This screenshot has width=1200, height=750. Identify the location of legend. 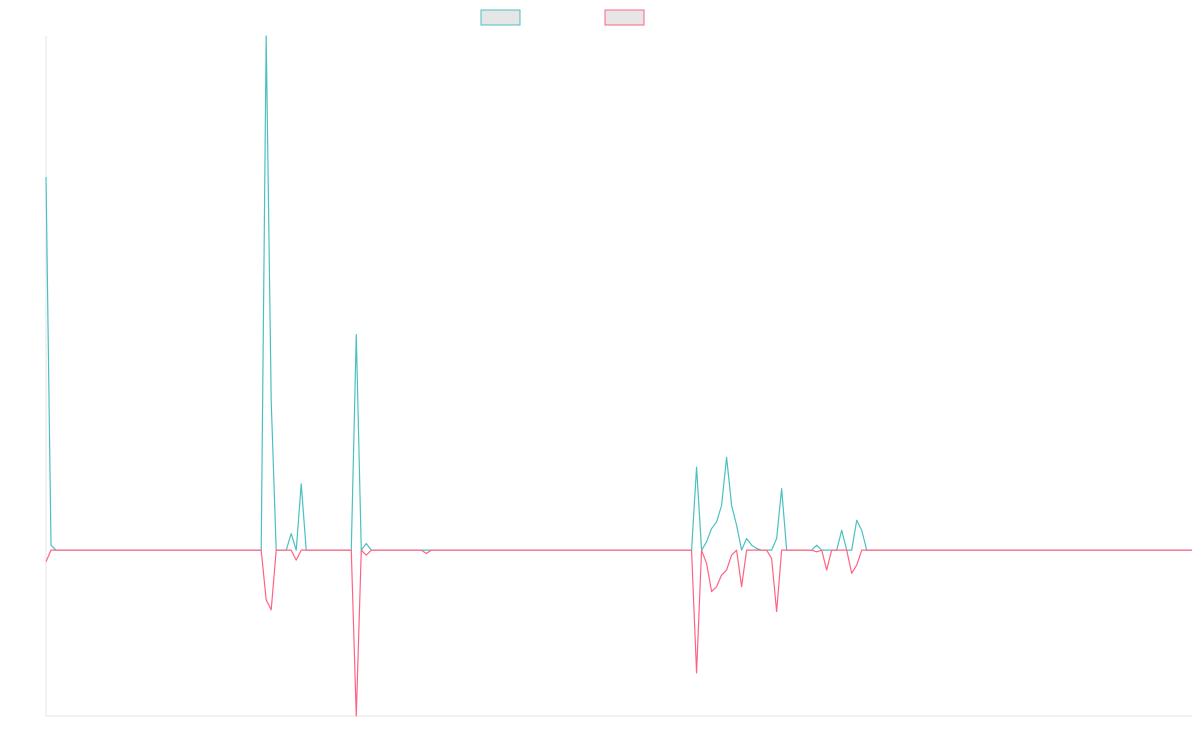
(562, 17).